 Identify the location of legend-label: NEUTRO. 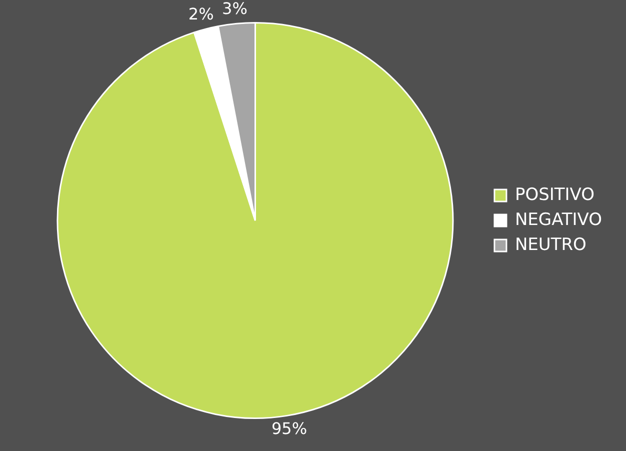
(550, 244).